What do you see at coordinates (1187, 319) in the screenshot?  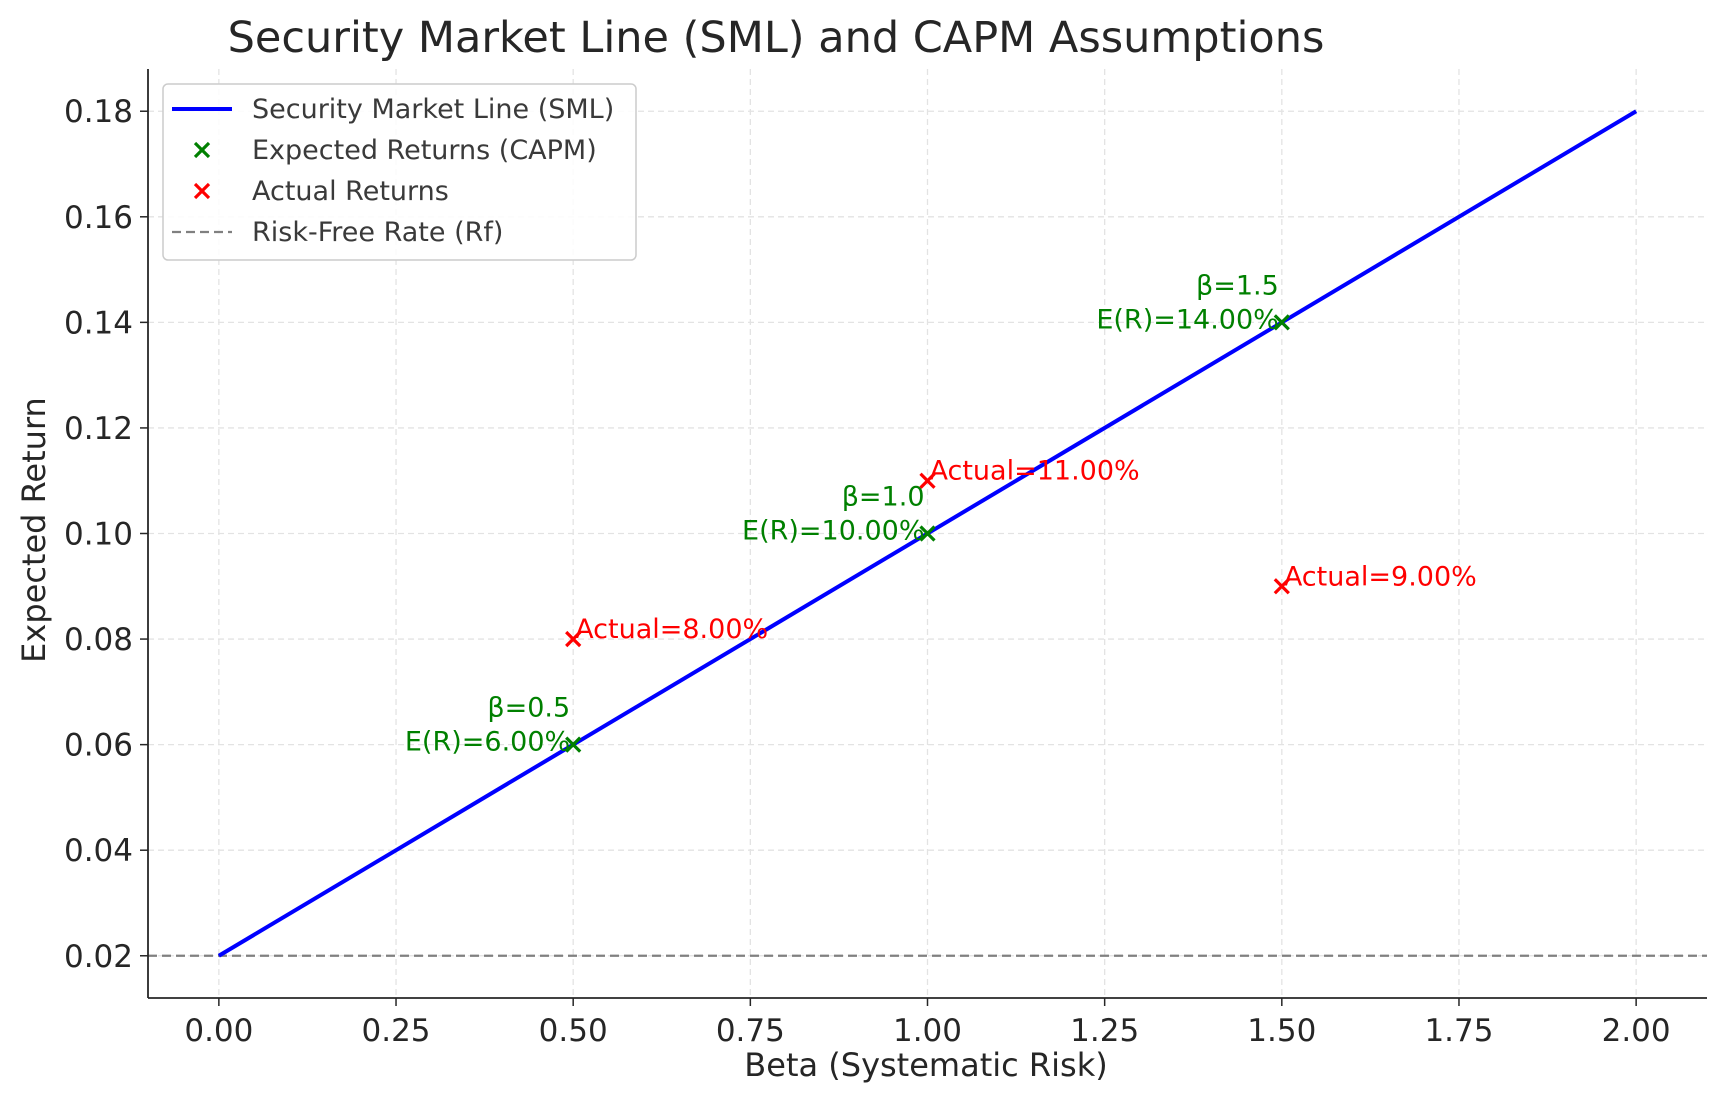 I see `expected-value-label: E(R)=14.00%` at bounding box center [1187, 319].